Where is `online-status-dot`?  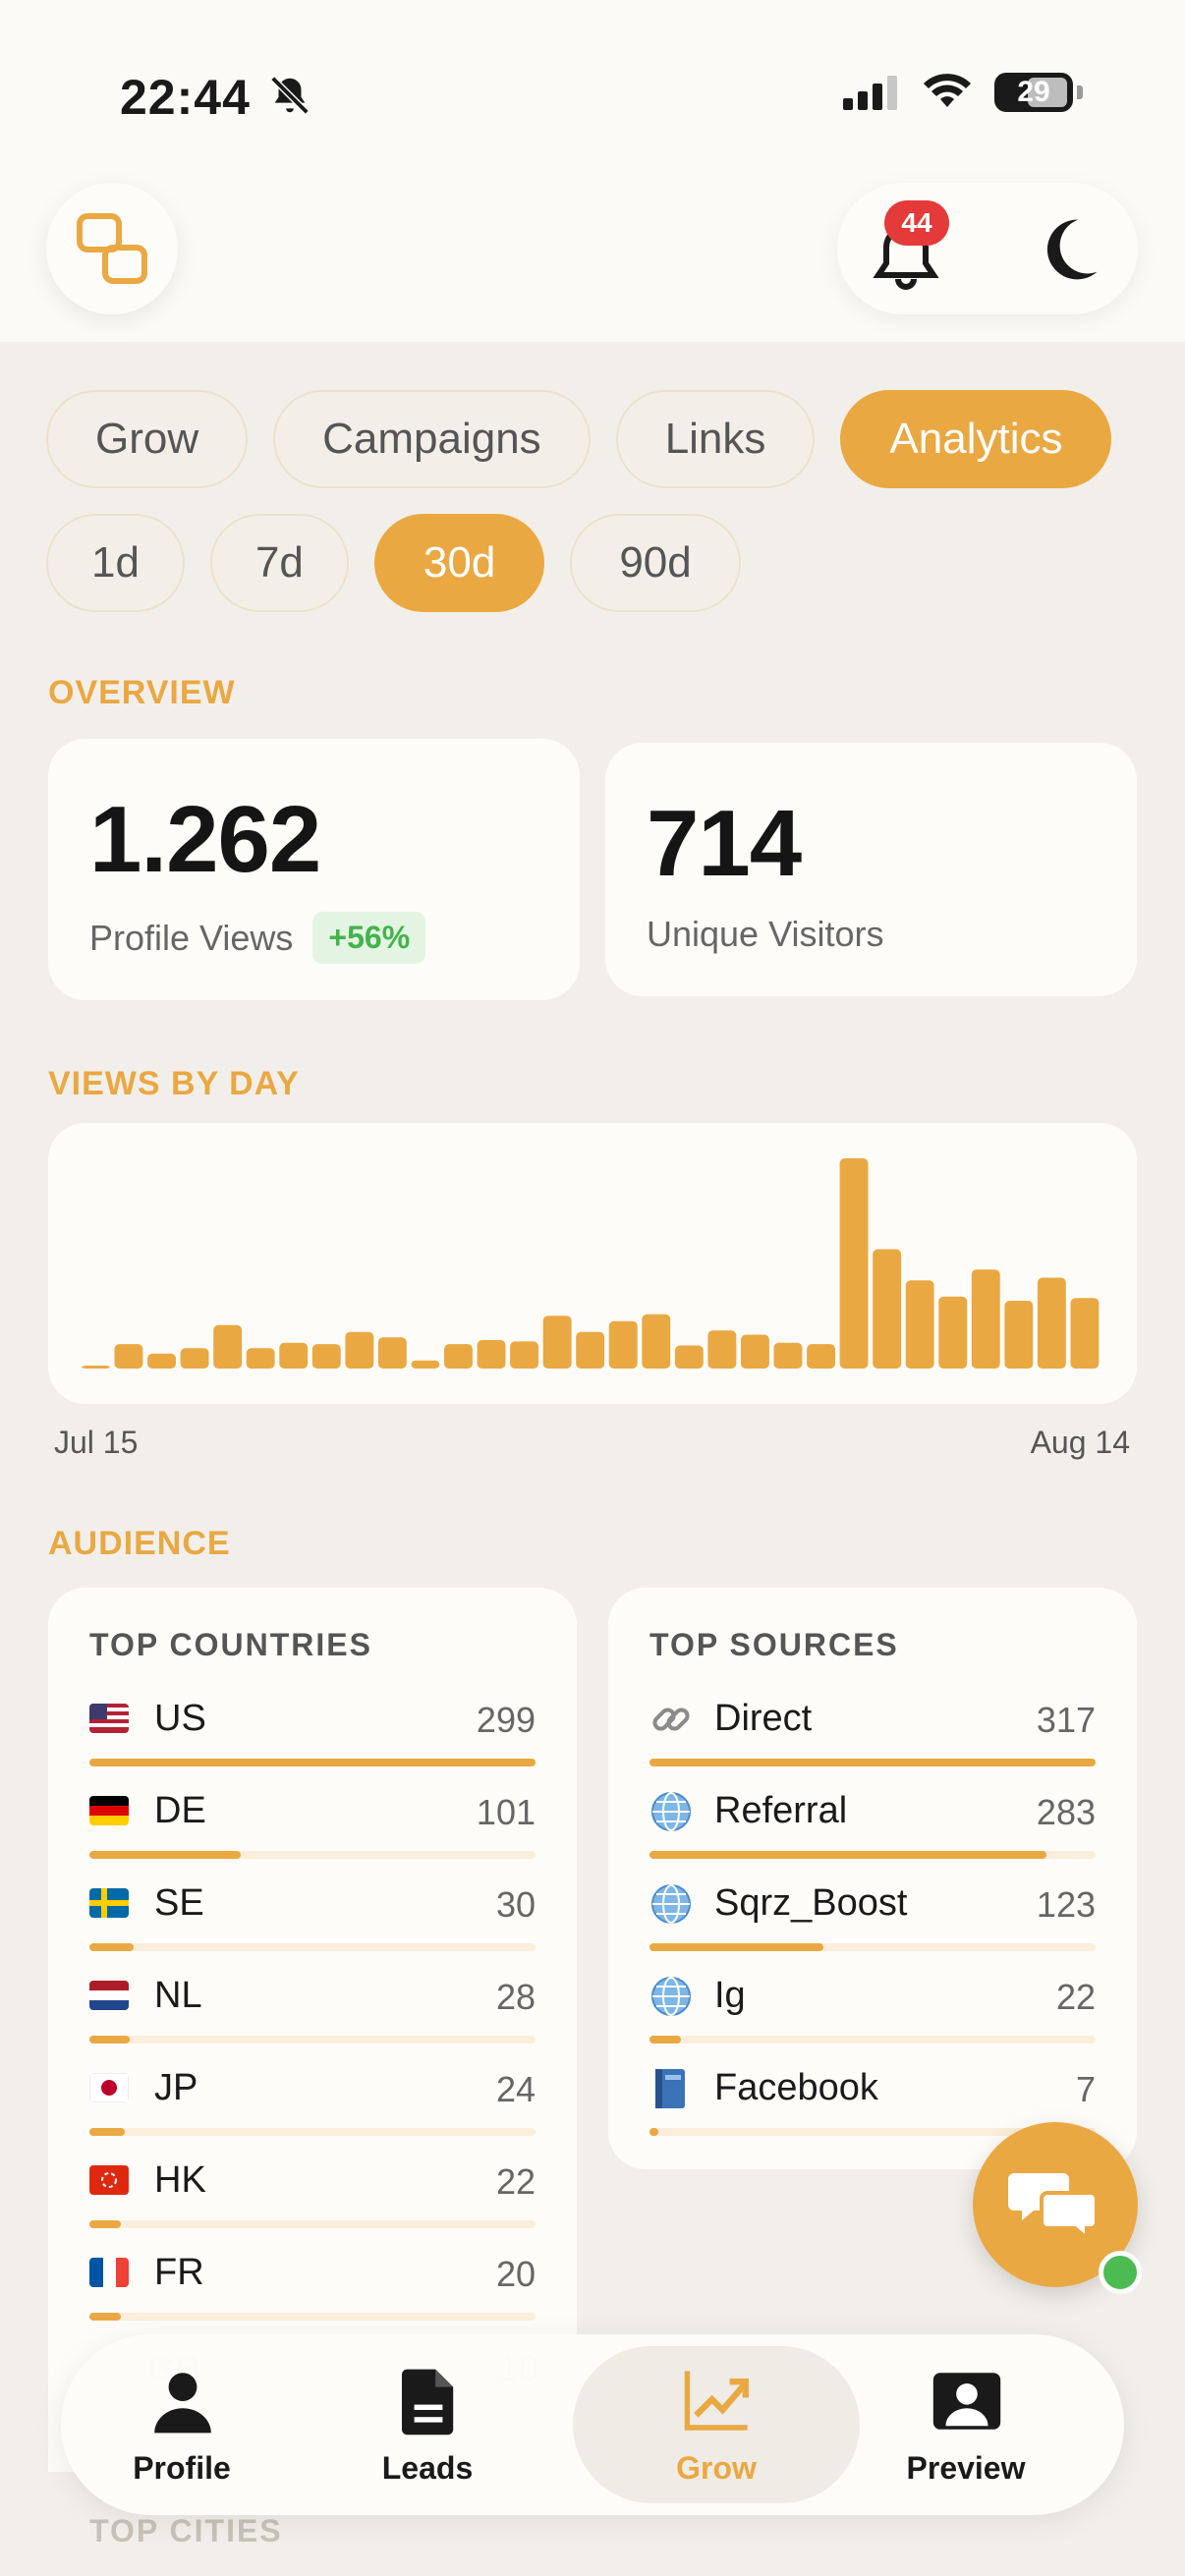 online-status-dot is located at coordinates (1120, 2272).